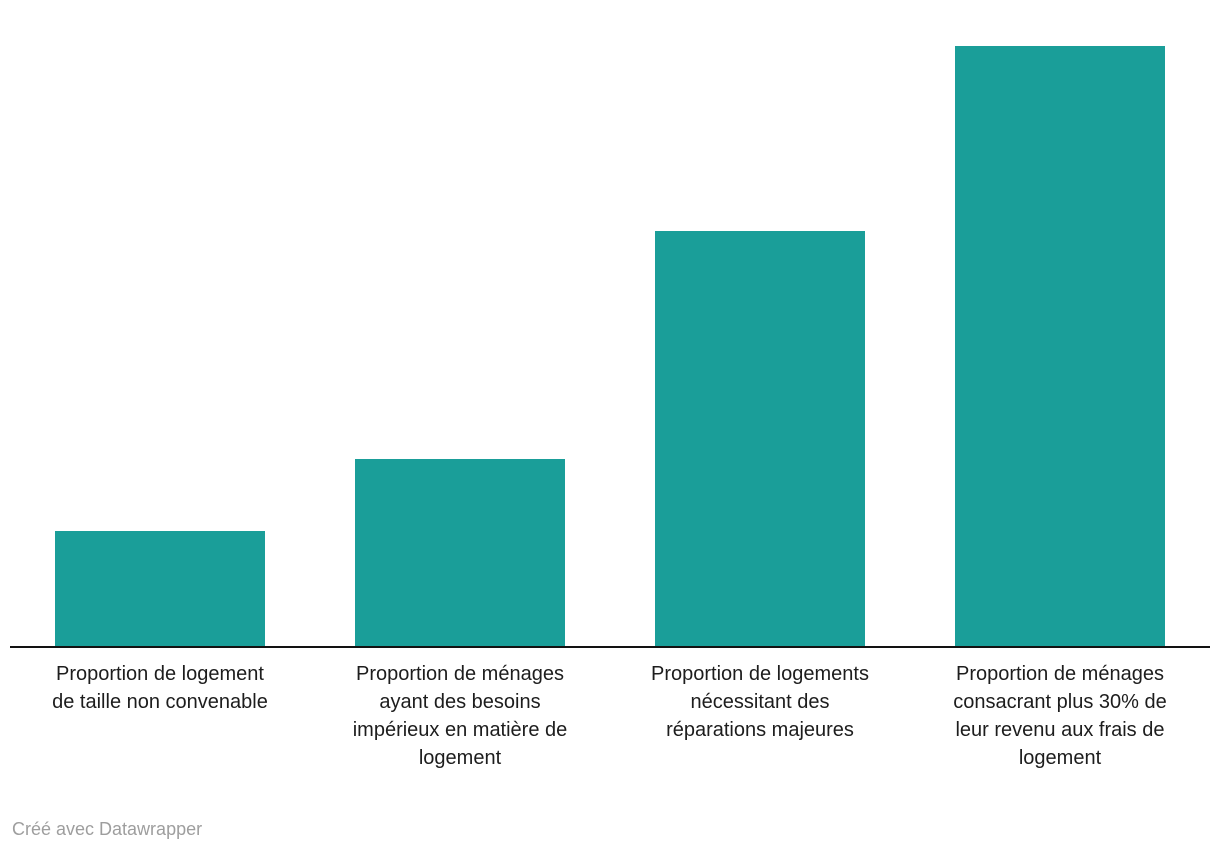 The width and height of the screenshot is (1220, 852). What do you see at coordinates (1060, 730) in the screenshot?
I see `category-label-line: leur revenu aux frais de` at bounding box center [1060, 730].